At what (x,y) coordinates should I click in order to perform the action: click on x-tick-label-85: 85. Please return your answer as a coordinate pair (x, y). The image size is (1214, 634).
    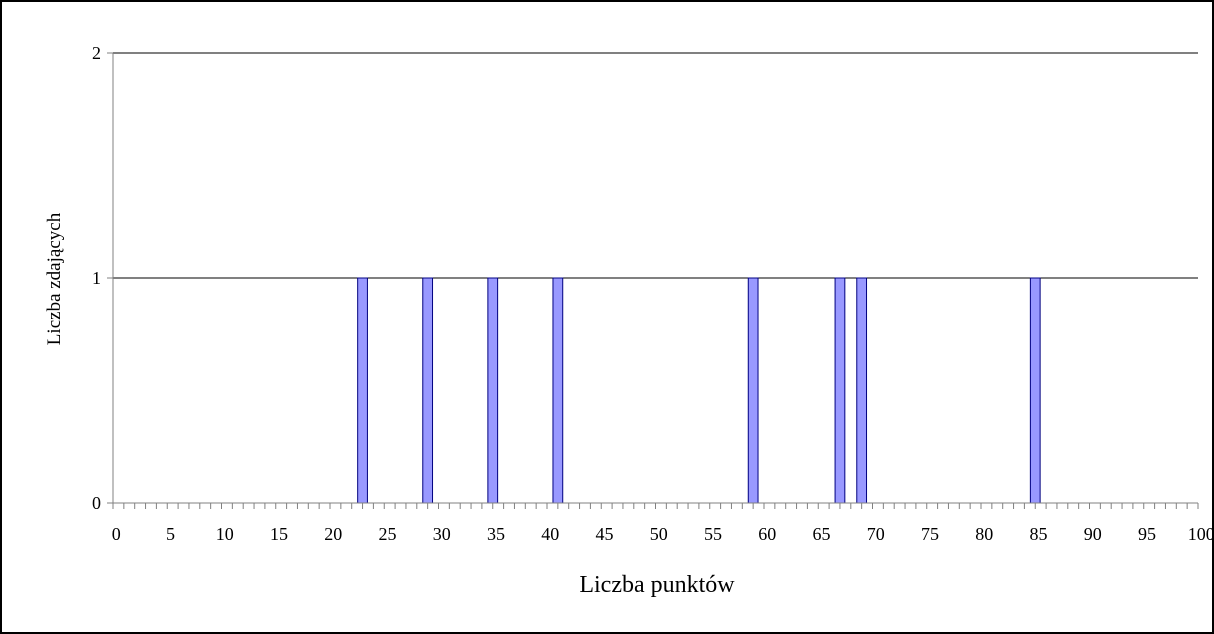
    Looking at the image, I should click on (1039, 534).